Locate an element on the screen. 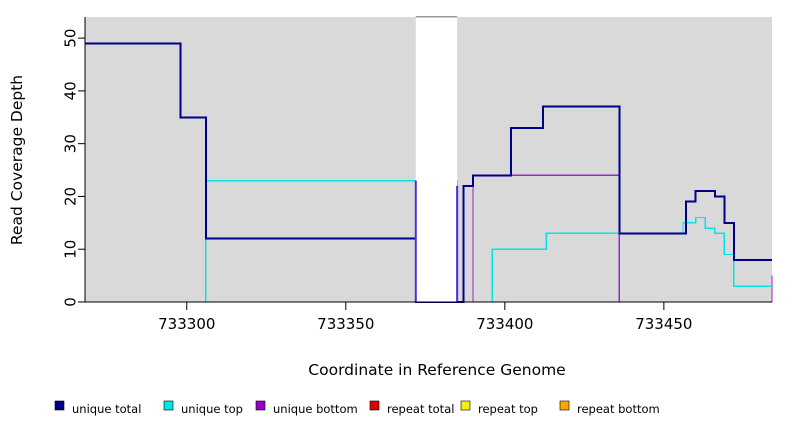 Image resolution: width=792 pixels, height=432 pixels. legend-swatch-repeat-top is located at coordinates (465, 405).